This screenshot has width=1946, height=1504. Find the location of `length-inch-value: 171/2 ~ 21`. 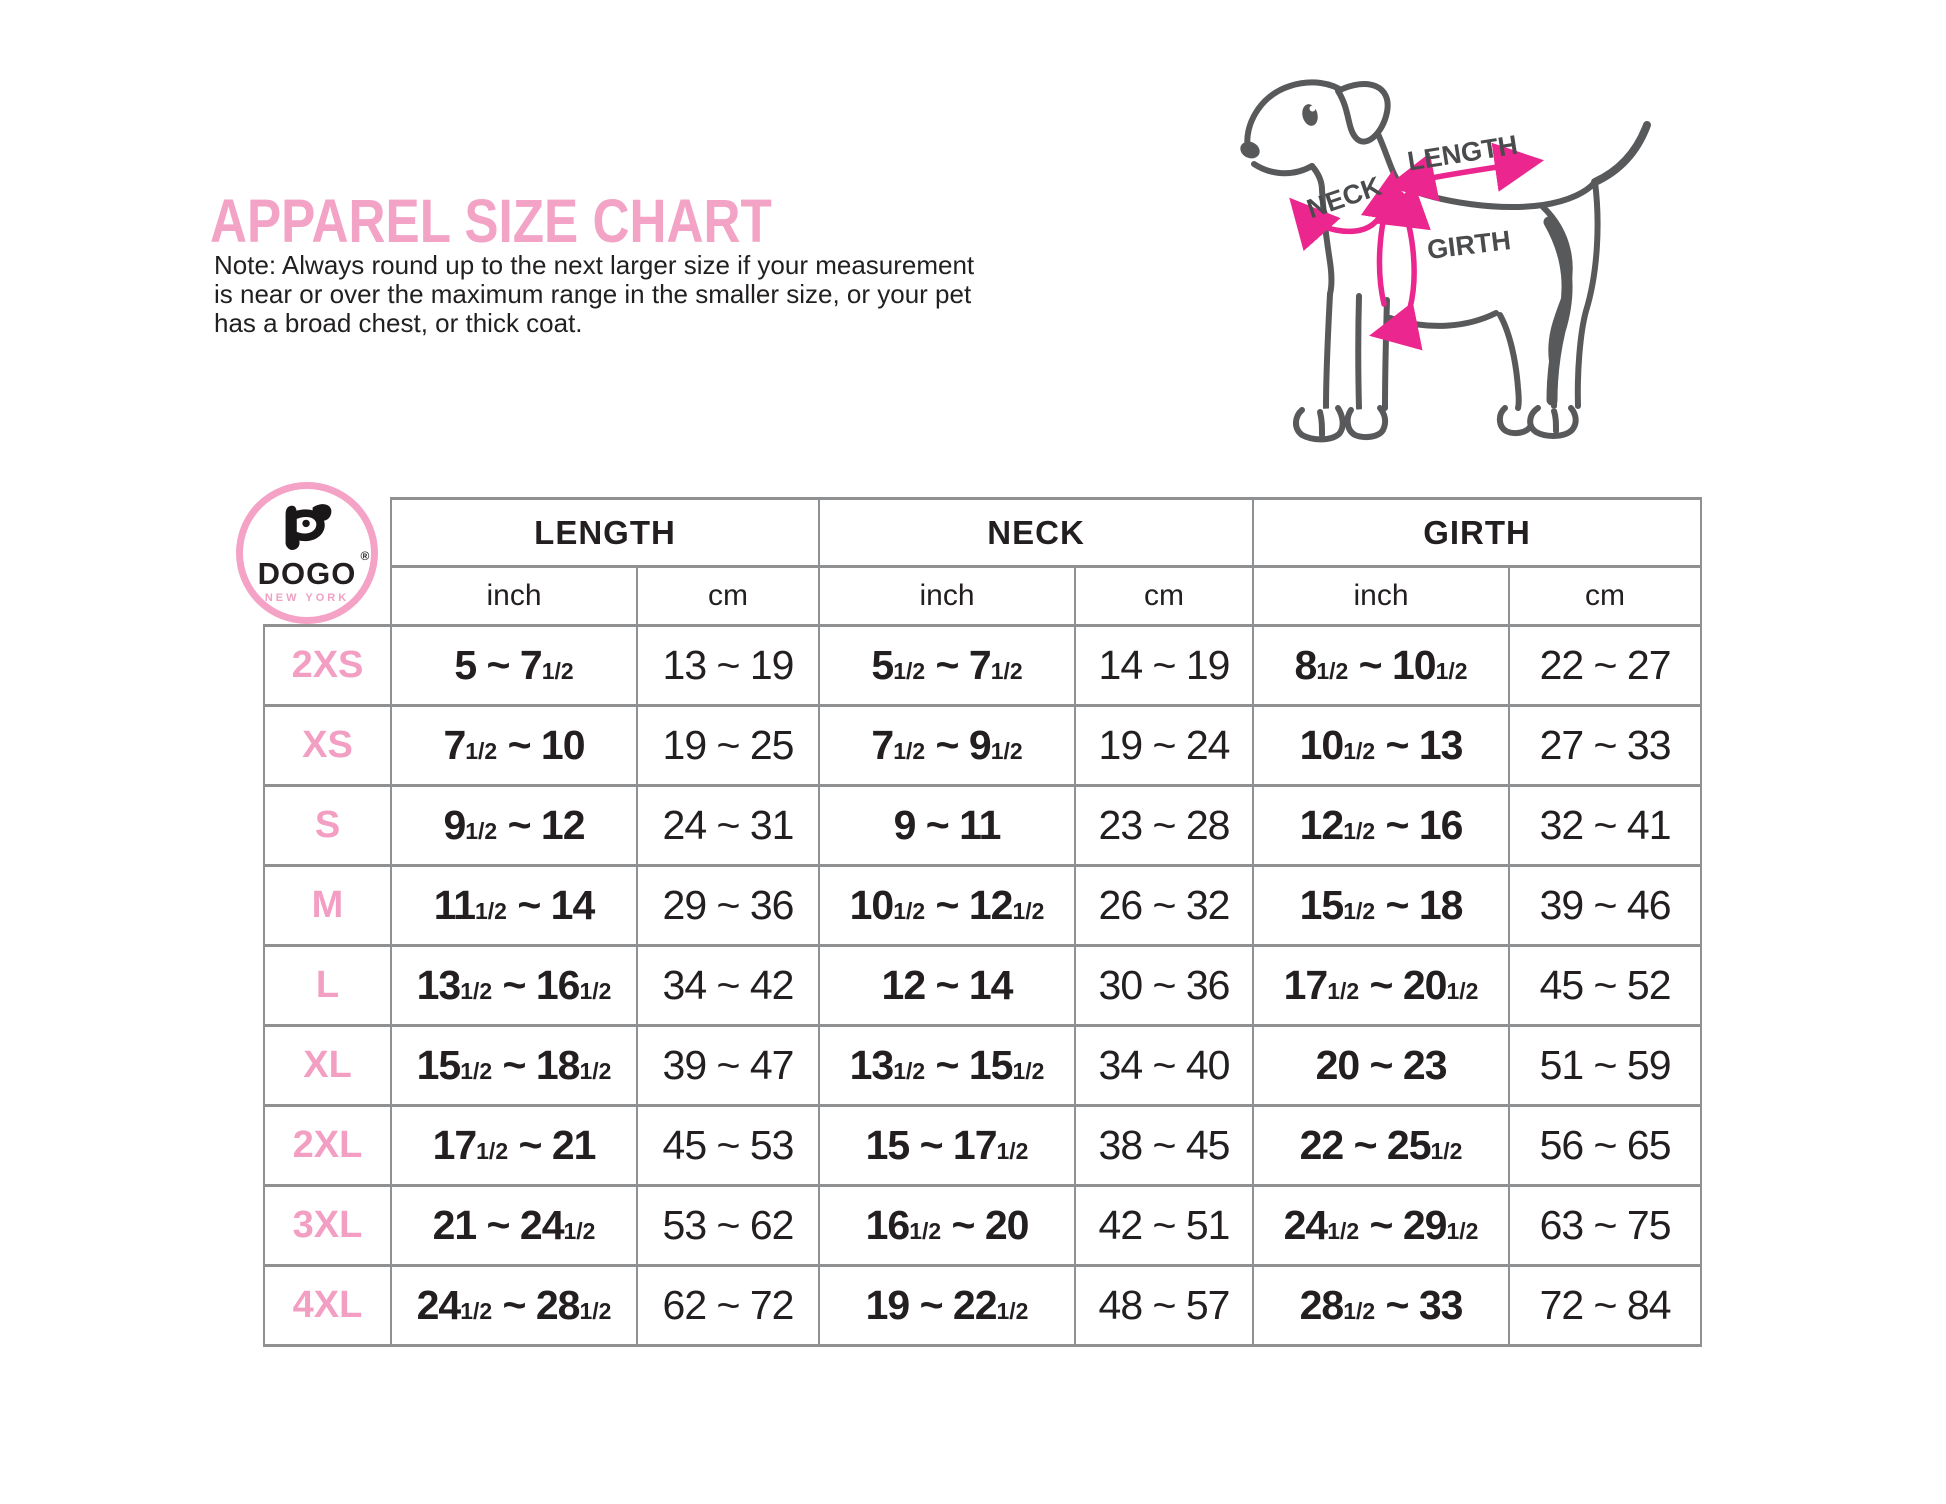

length-inch-value: 171/2 ~ 21 is located at coordinates (514, 1145).